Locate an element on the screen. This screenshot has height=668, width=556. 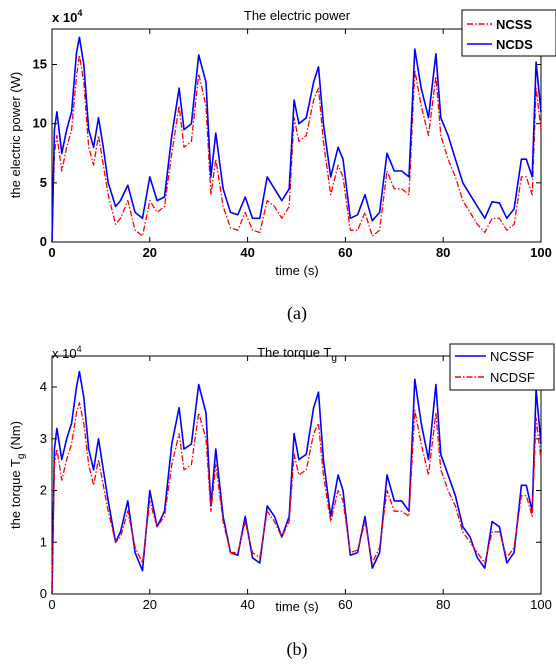
chart-b-caption: (b) is located at coordinates (297, 649).